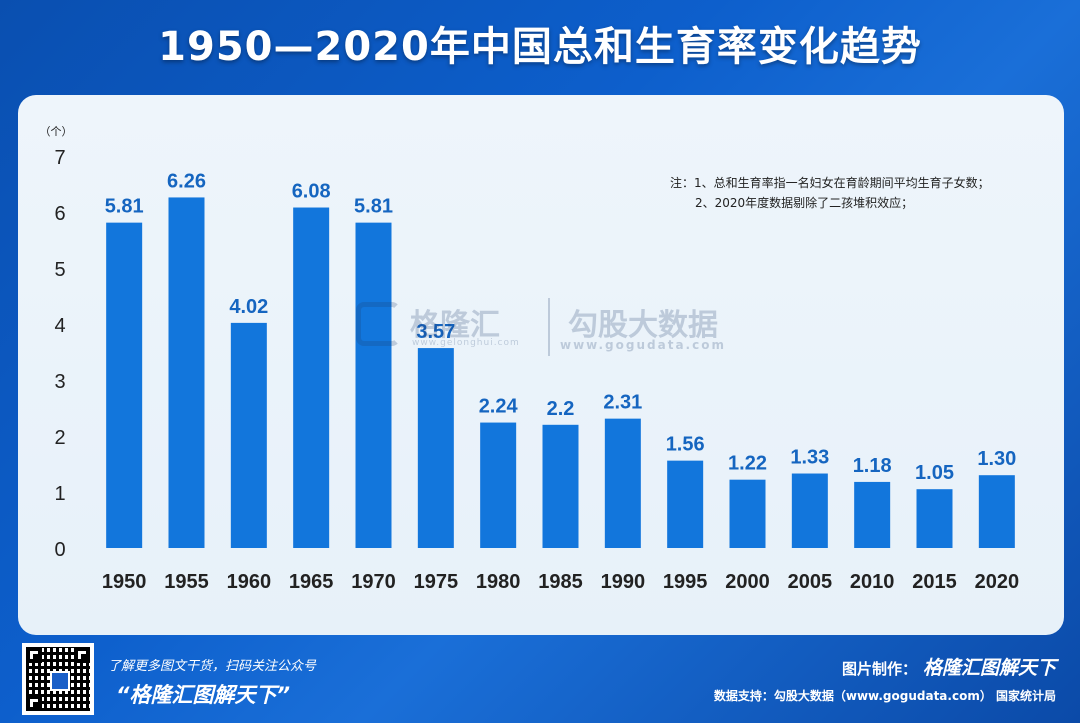 This screenshot has height=723, width=1080. What do you see at coordinates (311, 582) in the screenshot?
I see `x-tick-label: 1965` at bounding box center [311, 582].